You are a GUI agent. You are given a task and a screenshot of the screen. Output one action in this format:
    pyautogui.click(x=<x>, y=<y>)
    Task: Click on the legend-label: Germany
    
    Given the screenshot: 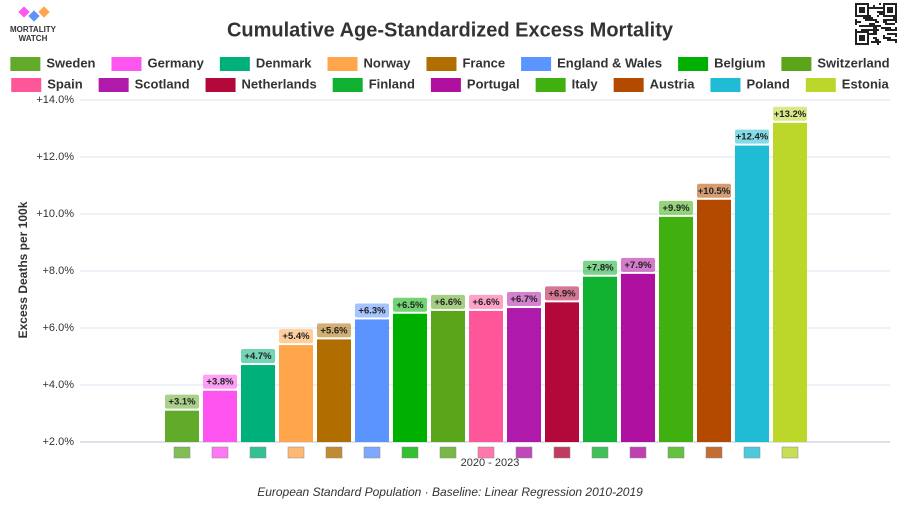 What is the action you would take?
    pyautogui.click(x=175, y=62)
    